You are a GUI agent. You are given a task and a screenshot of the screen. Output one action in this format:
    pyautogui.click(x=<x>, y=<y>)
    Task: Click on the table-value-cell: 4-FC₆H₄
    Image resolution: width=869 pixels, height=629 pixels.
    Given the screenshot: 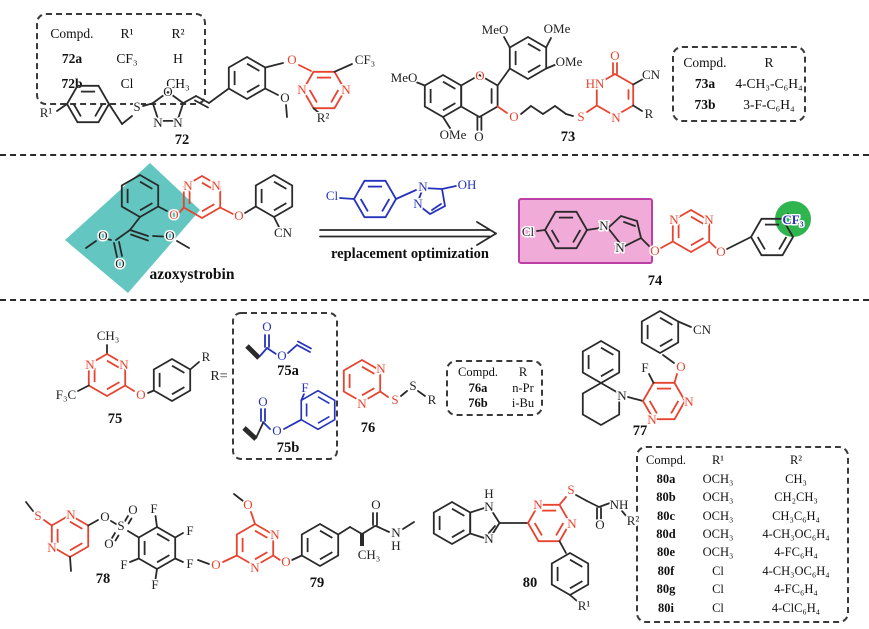 What is the action you would take?
    pyautogui.click(x=796, y=552)
    